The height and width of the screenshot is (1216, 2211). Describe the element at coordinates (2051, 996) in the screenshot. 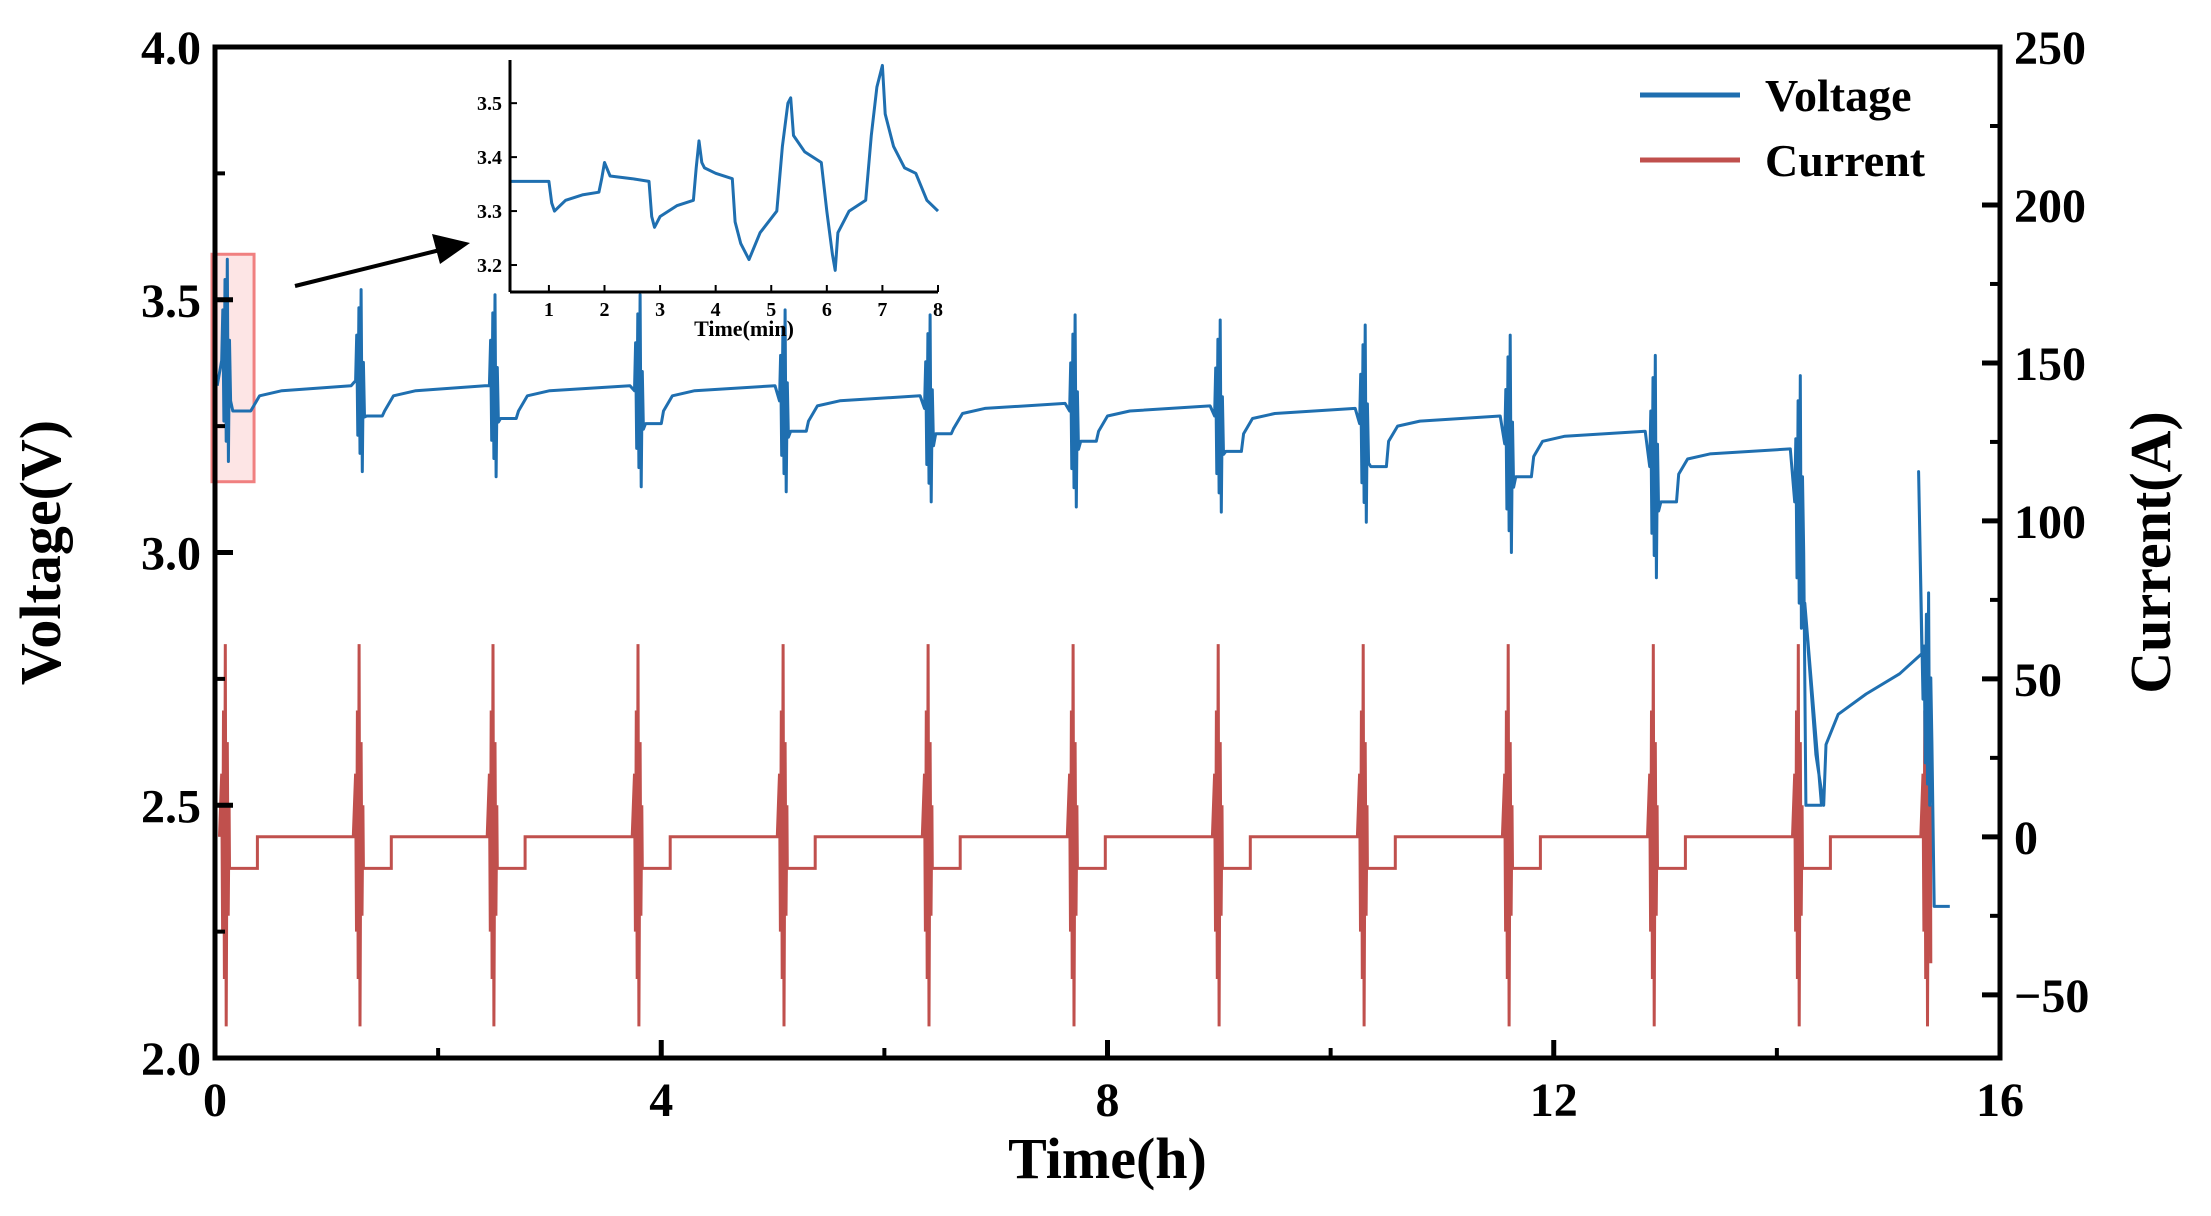

I see `y-right-tick-label: −50` at that location.